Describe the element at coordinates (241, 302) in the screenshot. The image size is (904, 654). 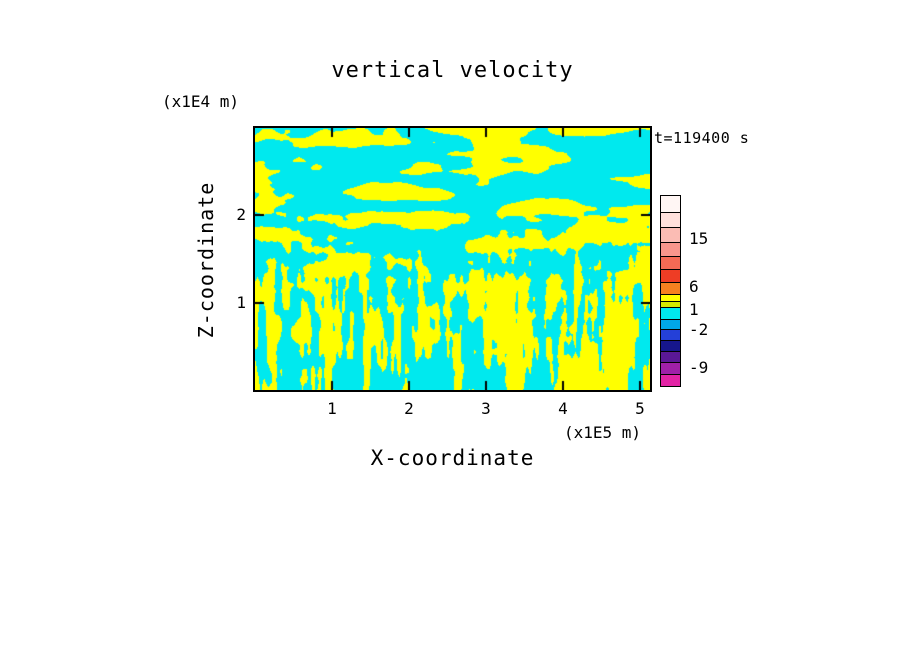
I see `y-tick-label: 1` at that location.